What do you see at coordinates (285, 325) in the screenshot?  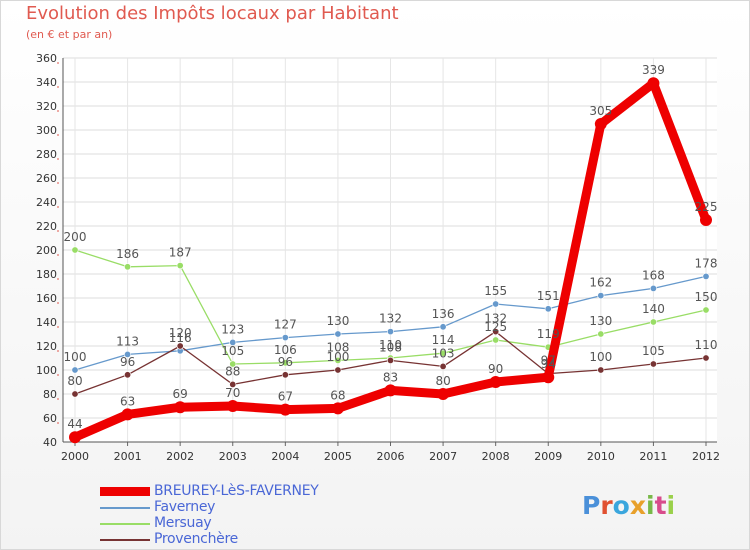 I see `data-label: 127` at bounding box center [285, 325].